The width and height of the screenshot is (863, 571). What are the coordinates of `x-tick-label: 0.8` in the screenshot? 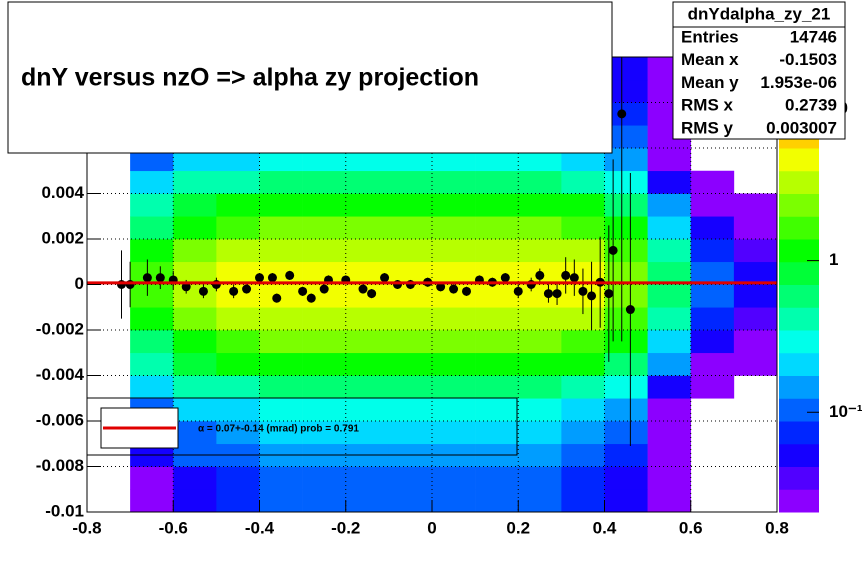 It's located at (777, 527).